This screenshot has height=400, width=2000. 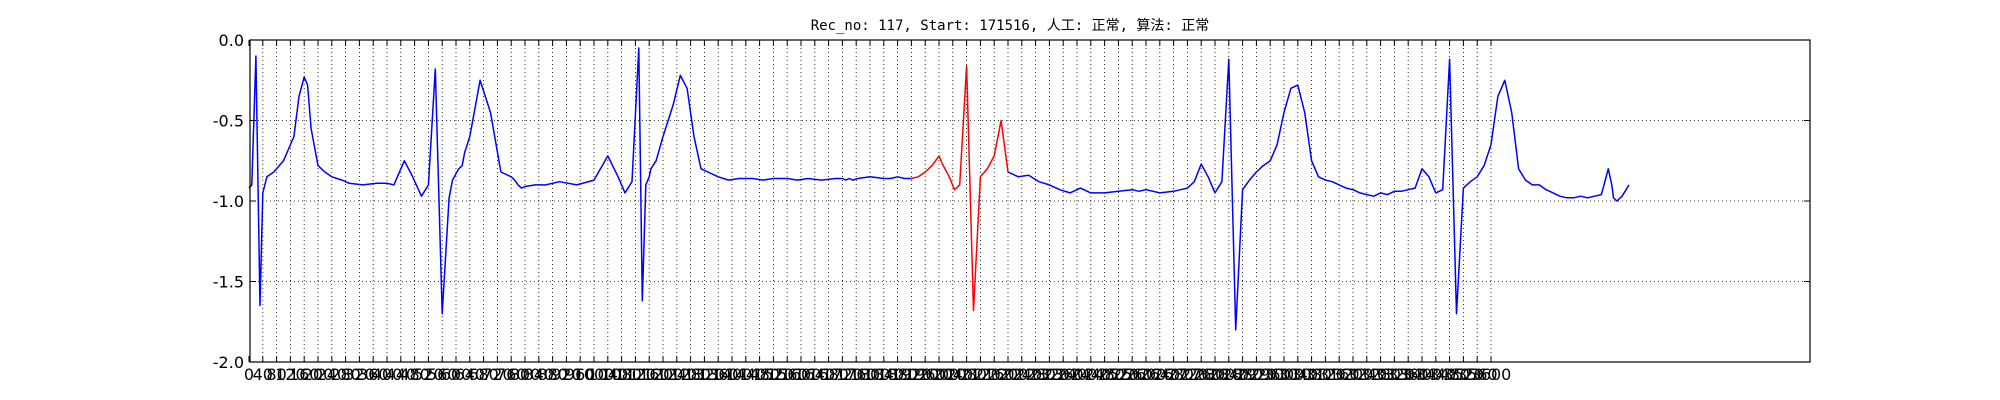 I want to click on y-tick-label: 0.0, so click(x=231, y=40).